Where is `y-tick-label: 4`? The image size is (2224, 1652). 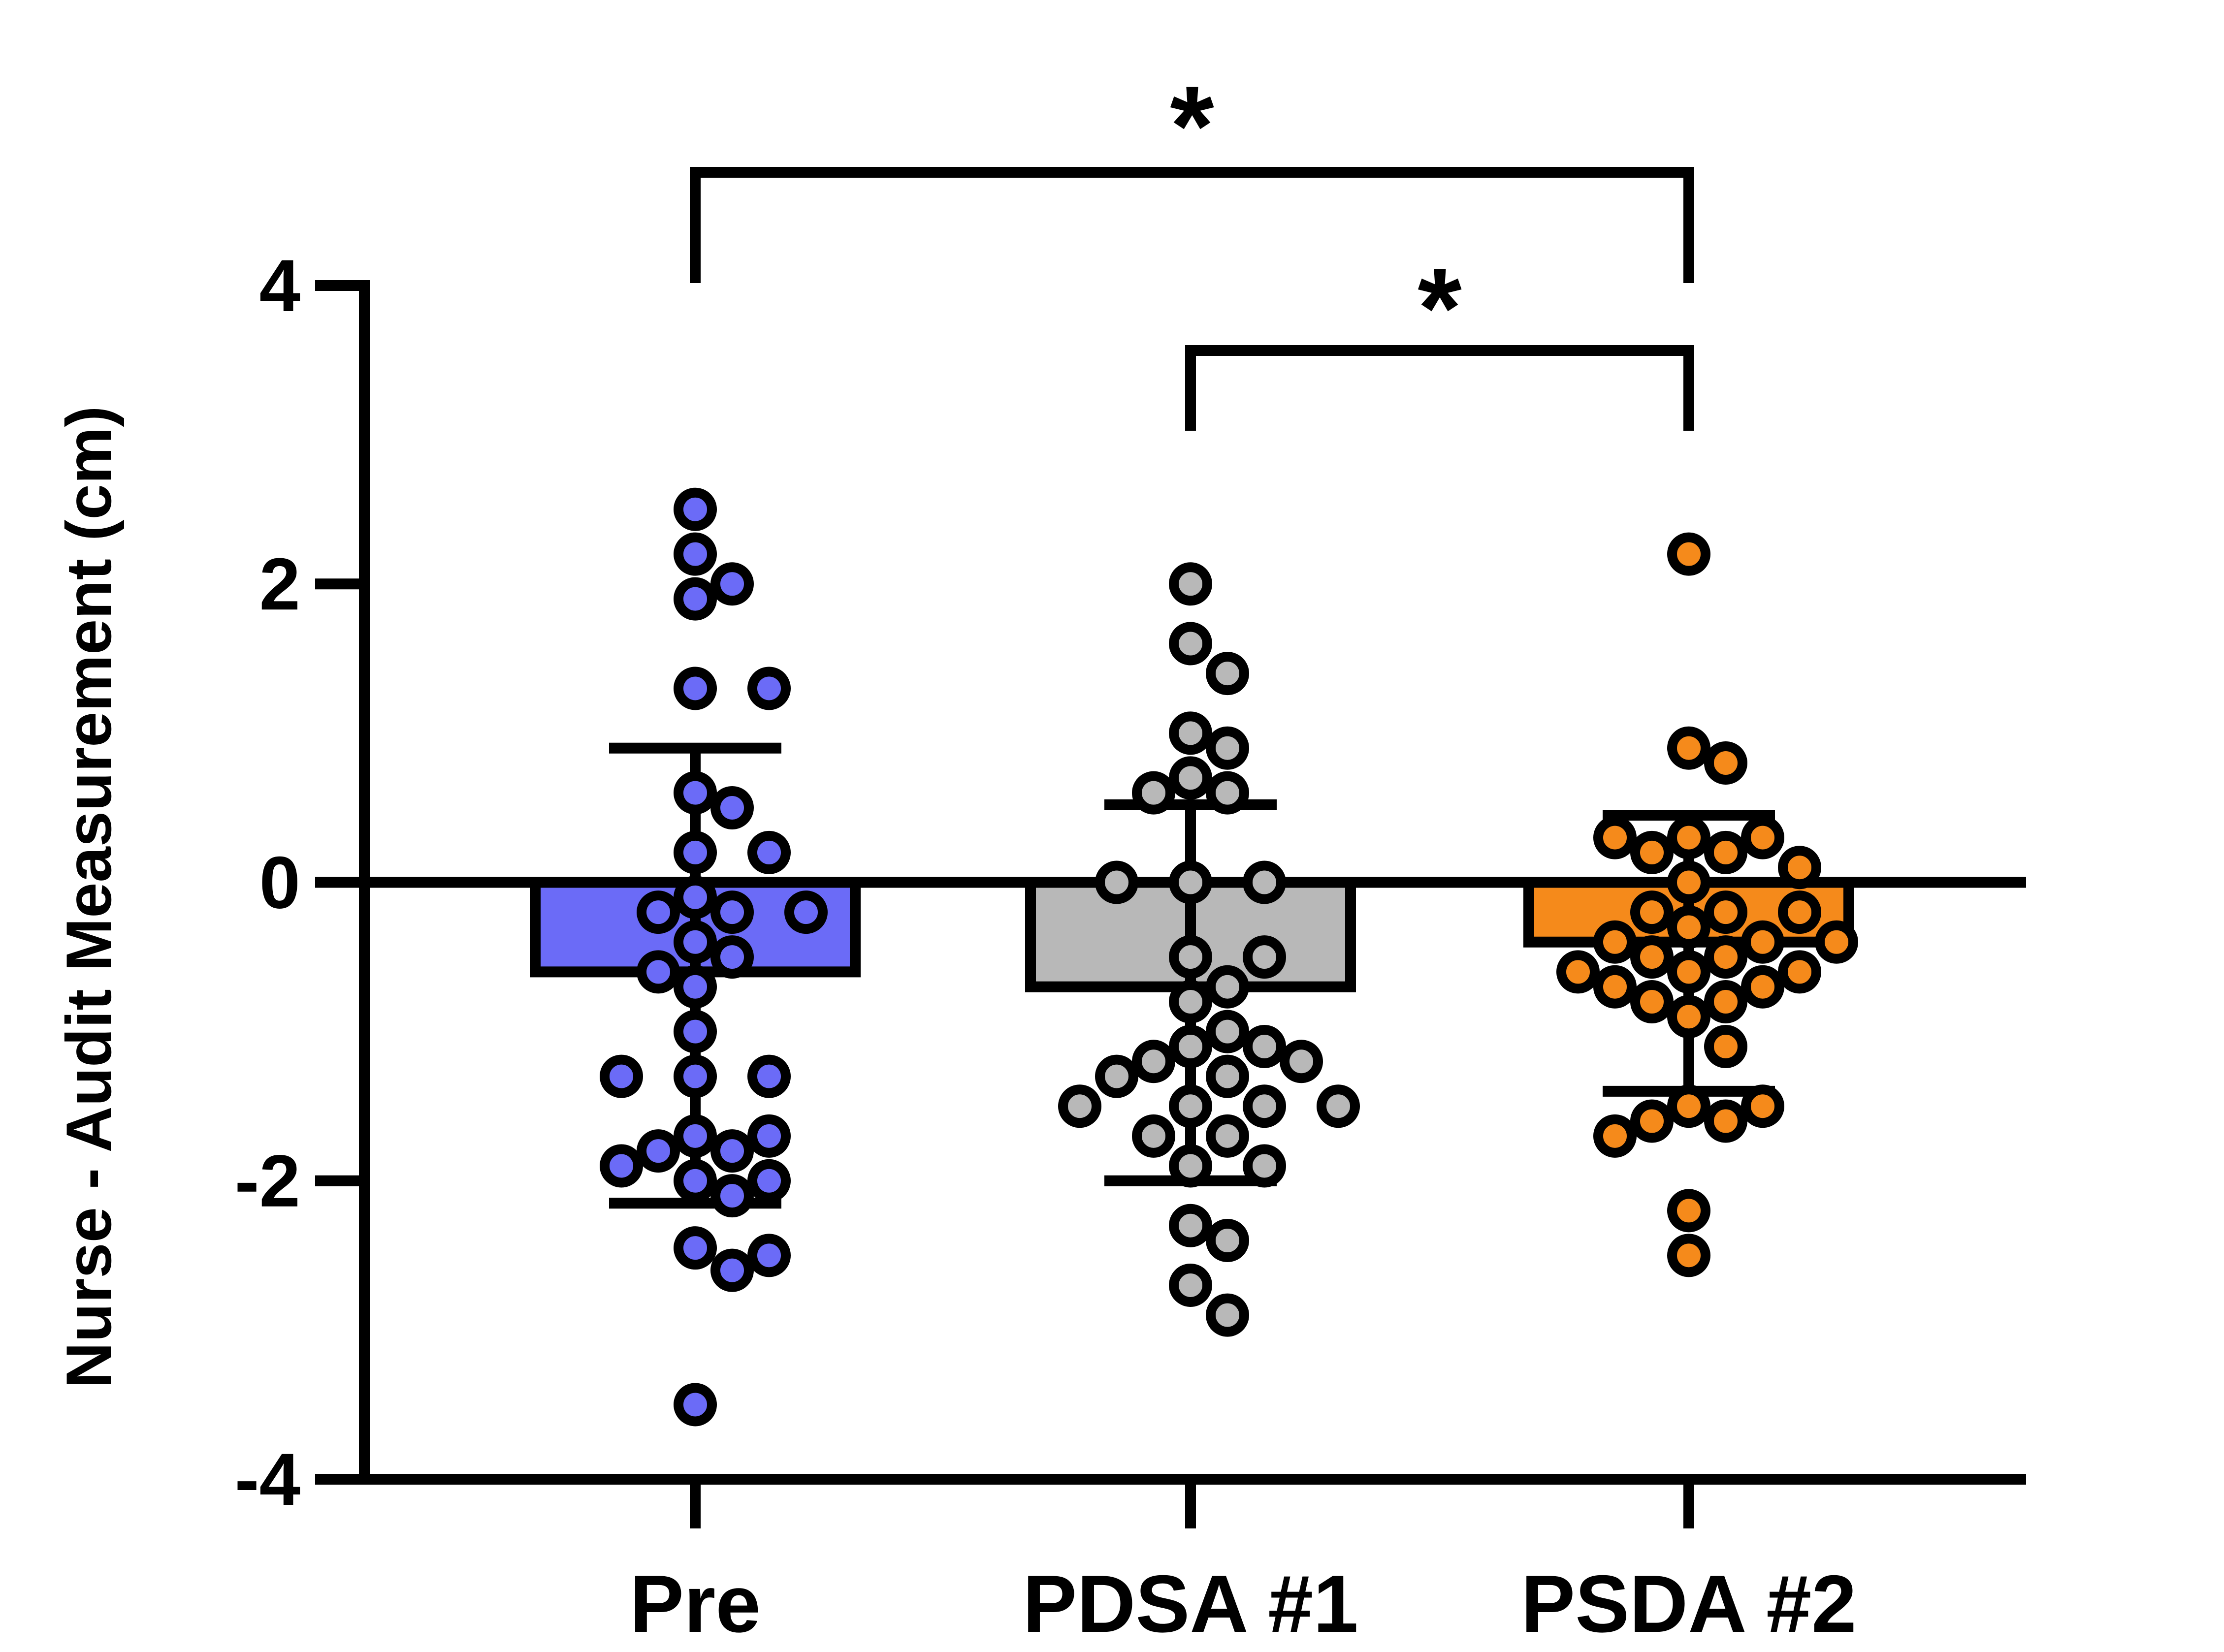 y-tick-label: 4 is located at coordinates (279, 285).